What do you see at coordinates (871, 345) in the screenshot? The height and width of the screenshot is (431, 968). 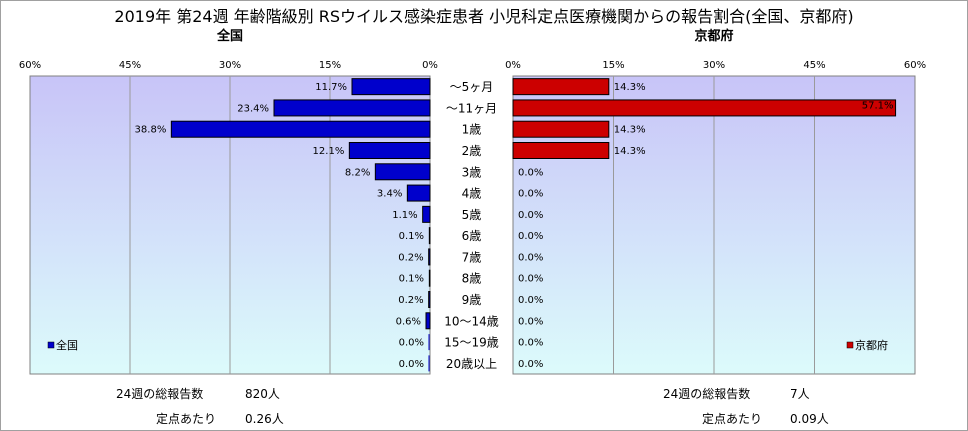 I see `kyoto-legend-label: 京都府` at bounding box center [871, 345].